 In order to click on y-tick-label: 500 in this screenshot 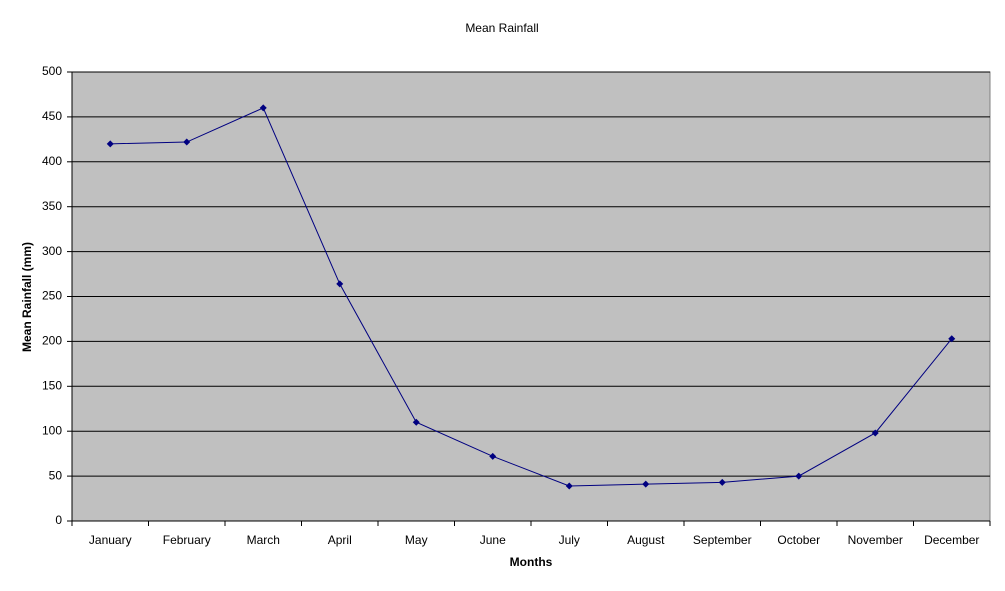, I will do `click(52, 71)`.